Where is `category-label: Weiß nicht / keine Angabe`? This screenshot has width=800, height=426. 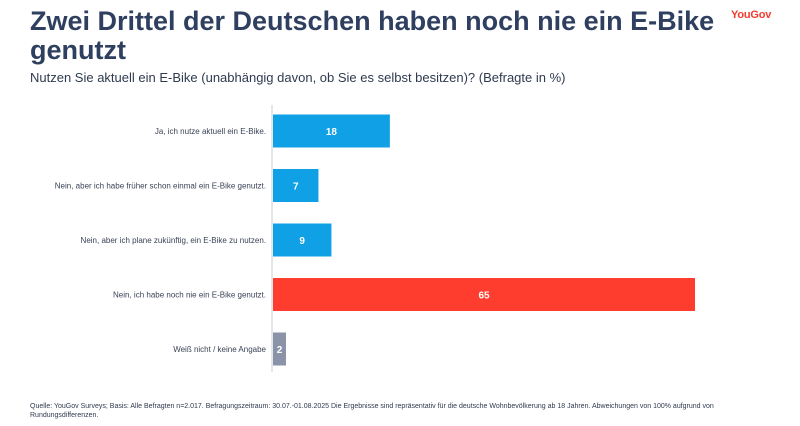 category-label: Weiß nicht / keine Angabe is located at coordinates (219, 349).